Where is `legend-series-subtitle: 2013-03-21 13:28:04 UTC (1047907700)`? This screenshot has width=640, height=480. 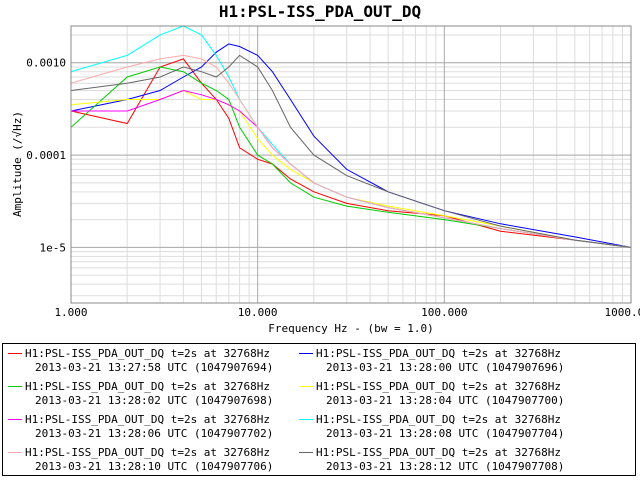
legend-series-subtitle: 2013-03-21 13:28:04 UTC (1047907700) is located at coordinates (445, 400).